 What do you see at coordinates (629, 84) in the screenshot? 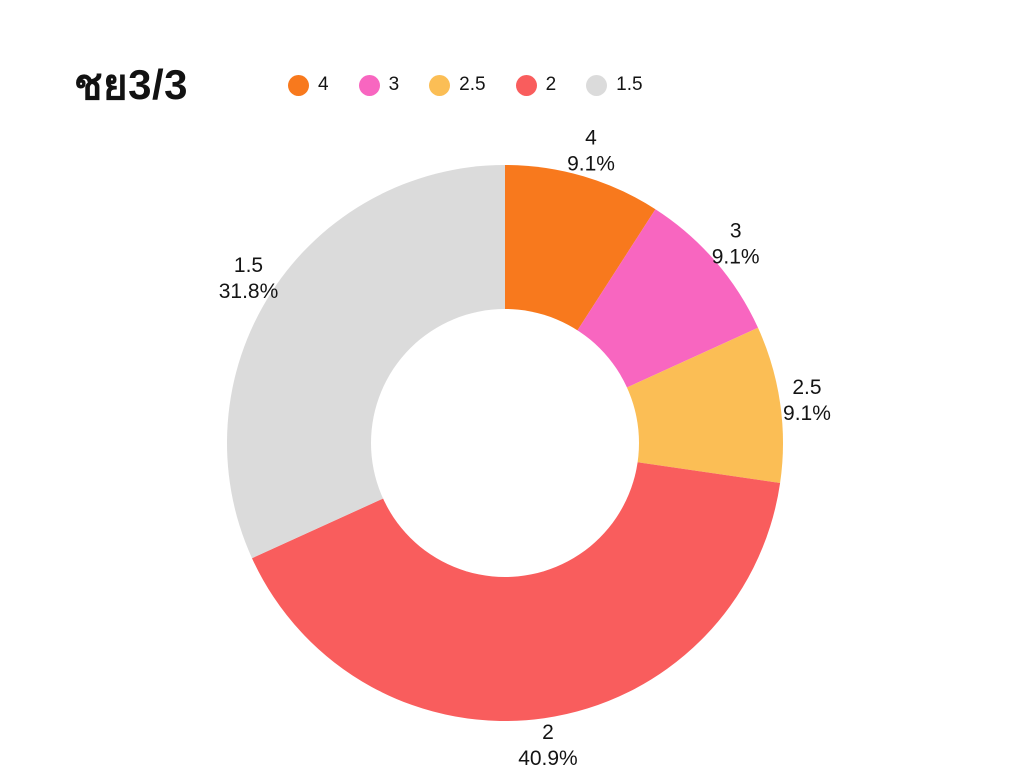
I see `legend-label: 1.5` at bounding box center [629, 84].